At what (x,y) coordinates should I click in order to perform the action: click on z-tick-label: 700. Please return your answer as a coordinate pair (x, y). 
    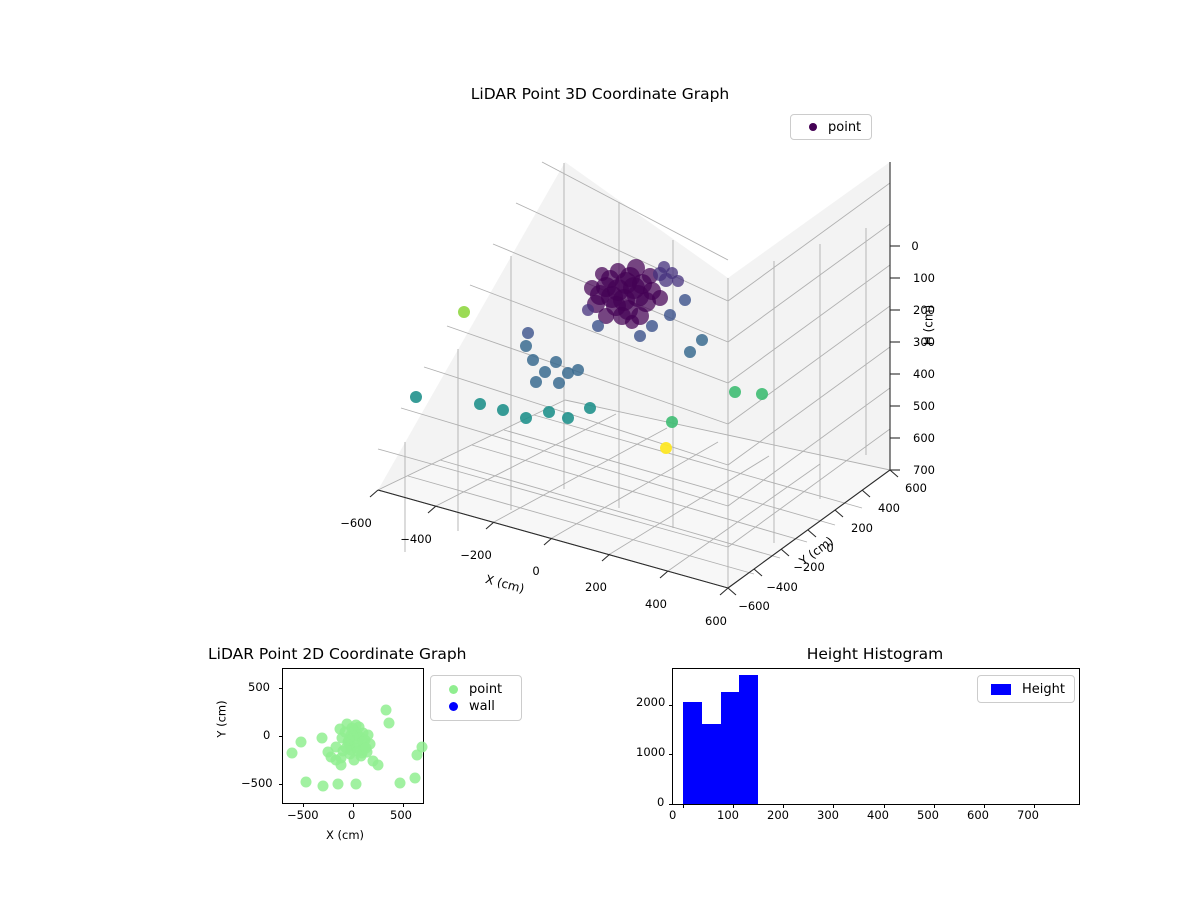
    Looking at the image, I should click on (924, 470).